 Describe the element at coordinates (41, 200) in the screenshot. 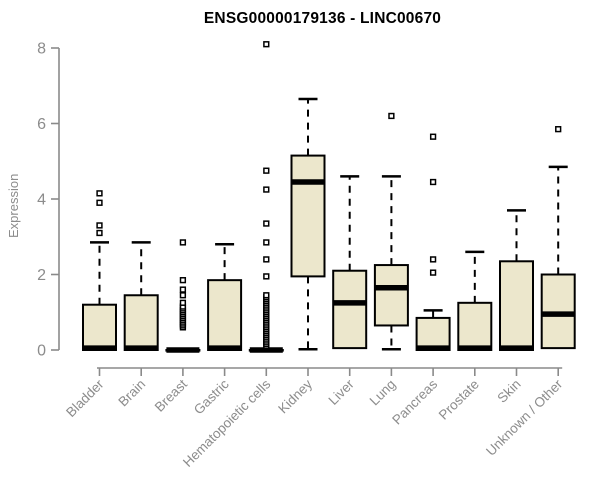

I see `y-tick-label: 4` at that location.